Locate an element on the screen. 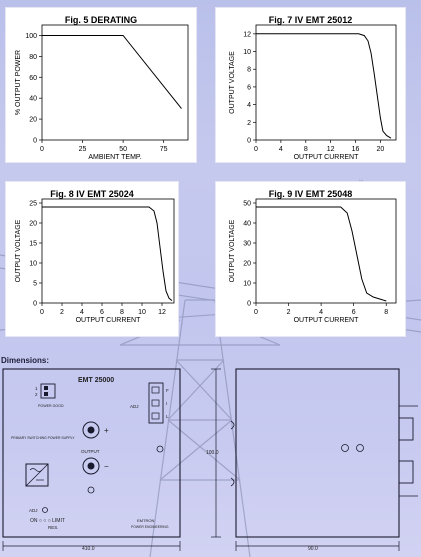  y-tick-label: 4 is located at coordinates (249, 105).